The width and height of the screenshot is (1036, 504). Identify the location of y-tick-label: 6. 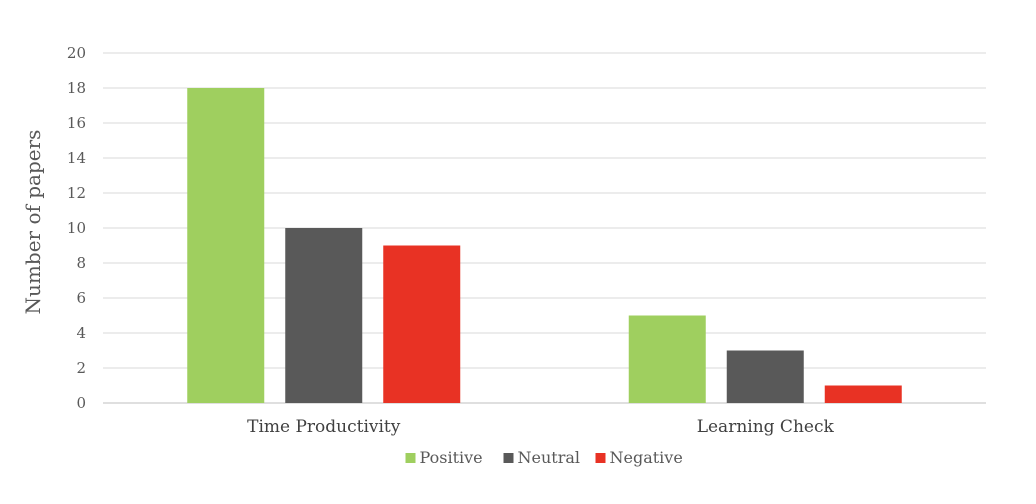
(81, 298).